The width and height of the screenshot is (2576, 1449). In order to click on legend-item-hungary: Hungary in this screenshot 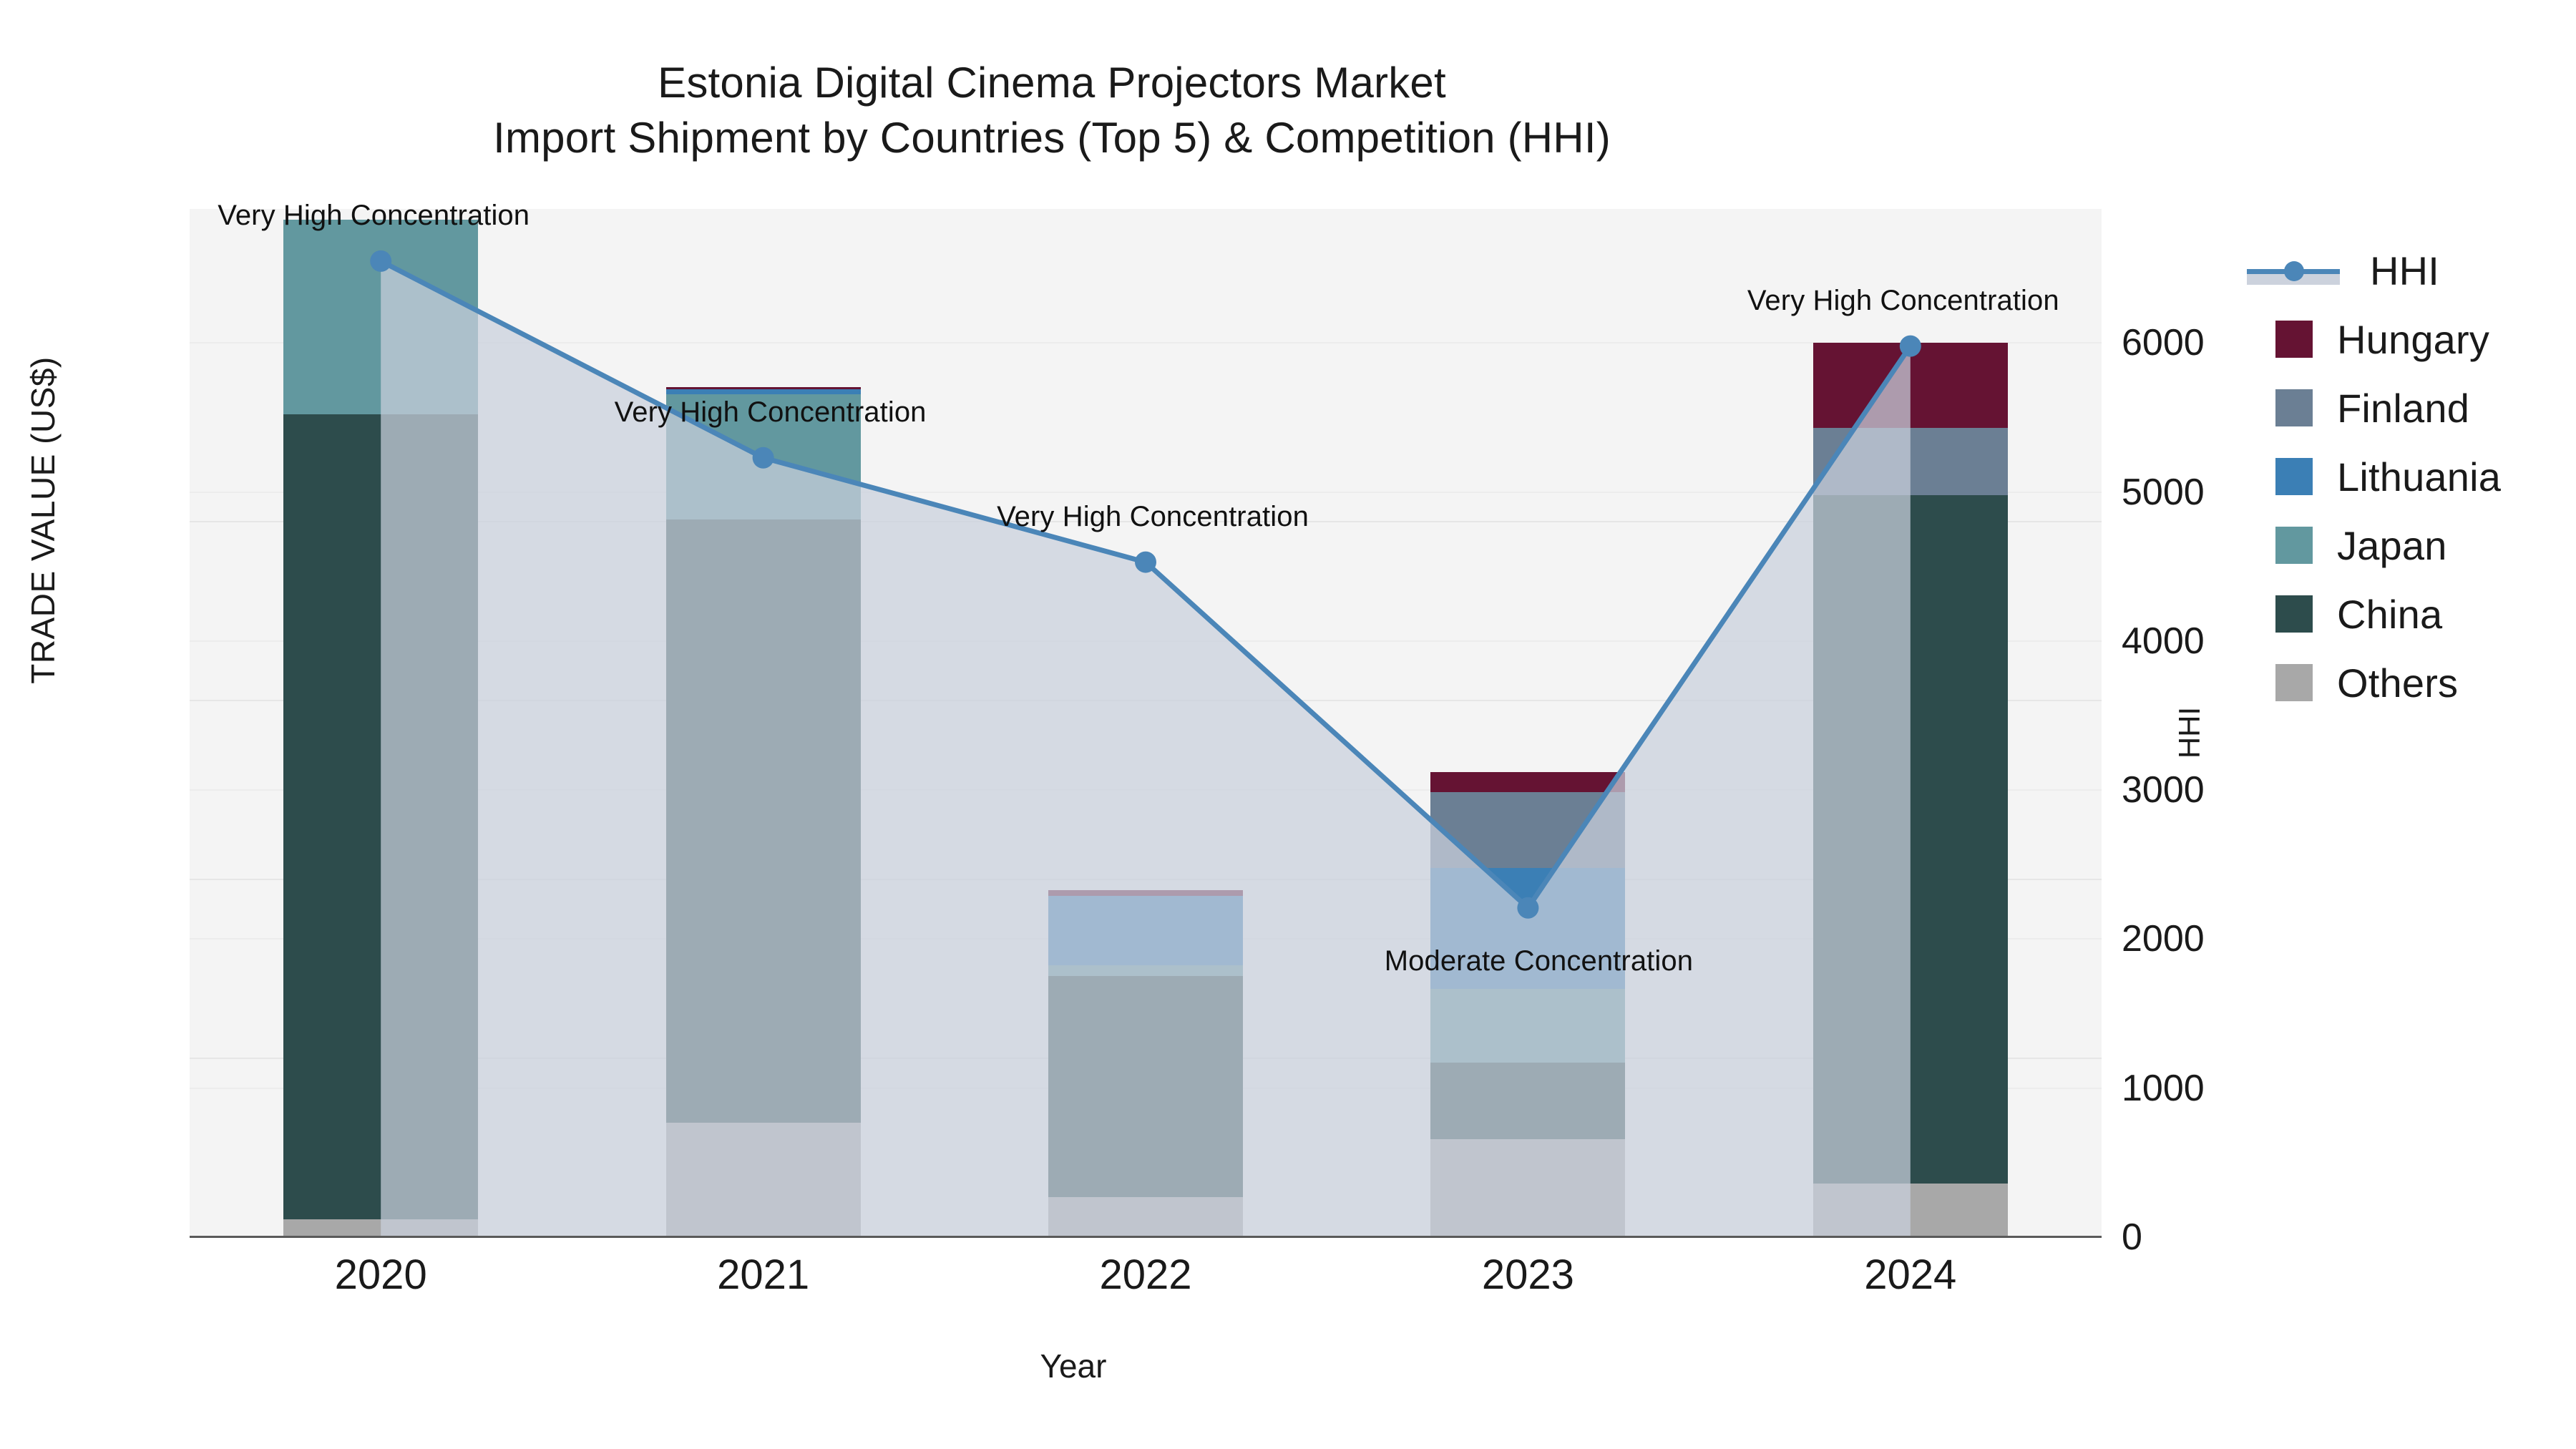, I will do `click(2425, 339)`.